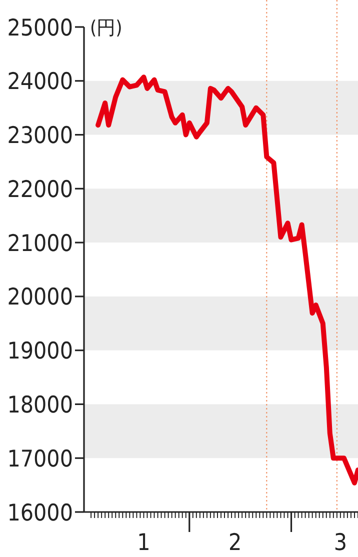 This screenshot has width=358, height=557. I want to click on y-axis-title: (円), so click(106, 27).